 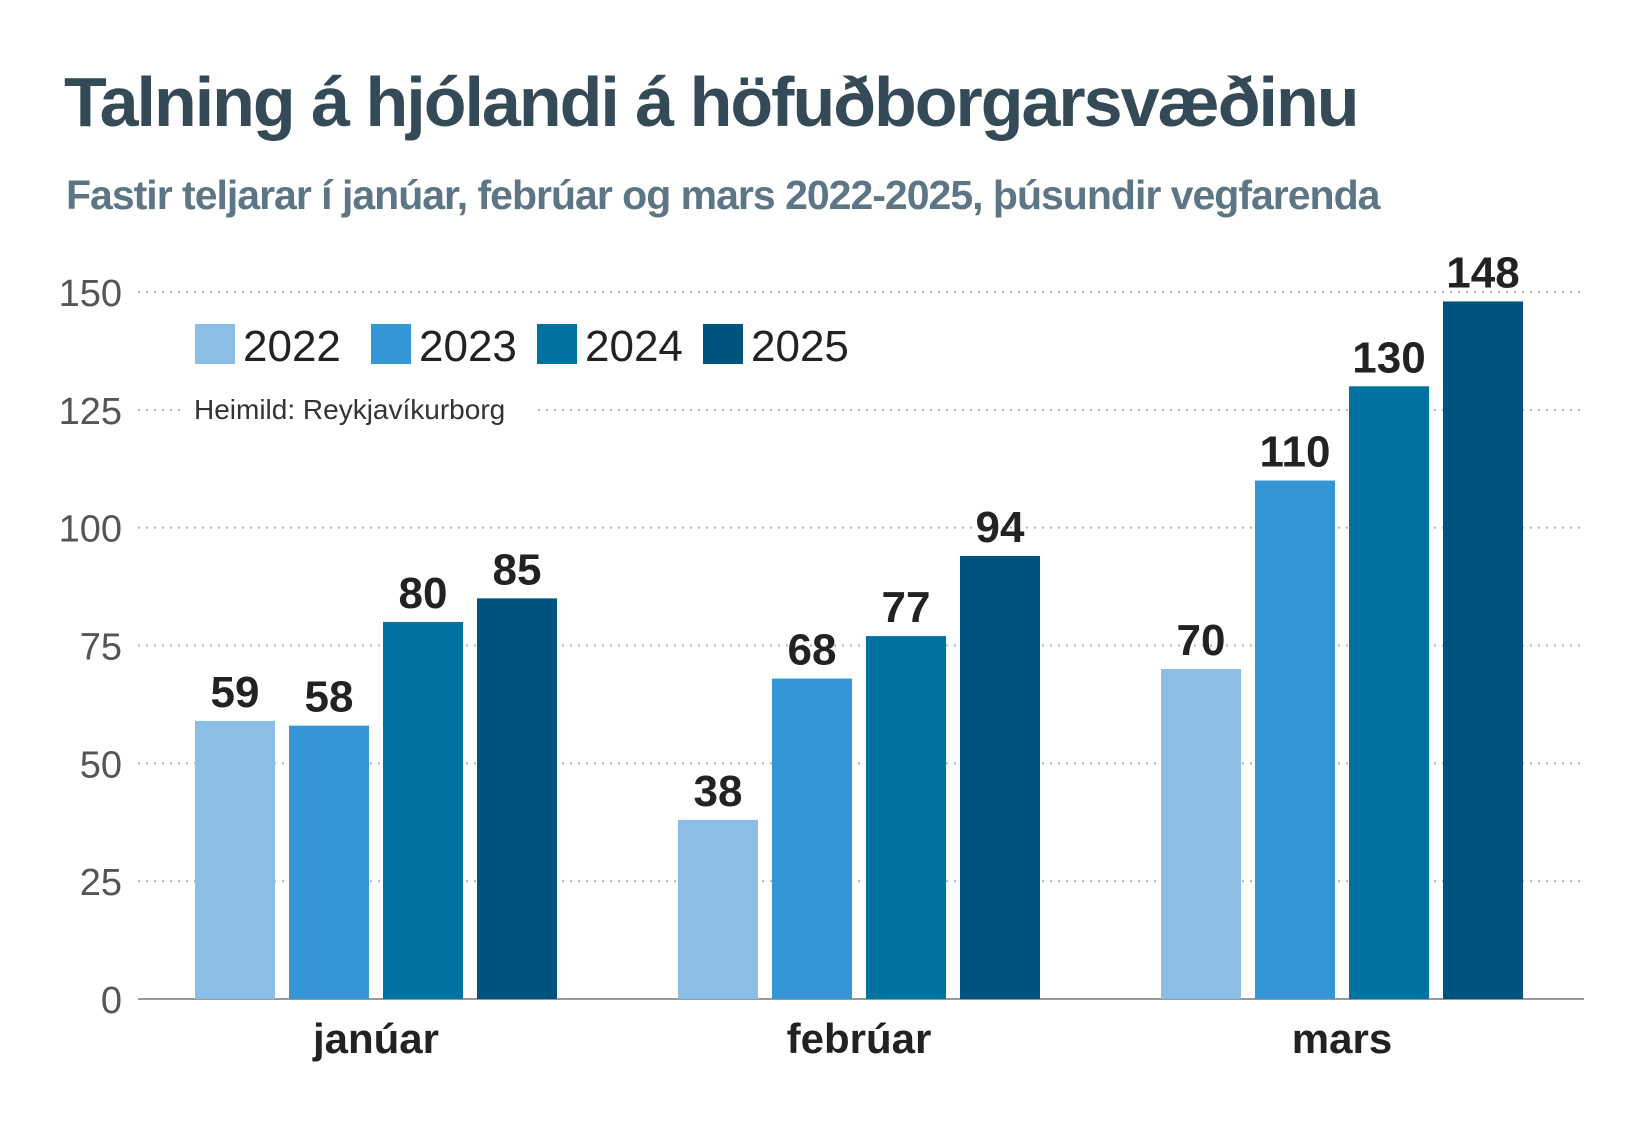 I want to click on y-tick-label: 50, so click(x=101, y=765).